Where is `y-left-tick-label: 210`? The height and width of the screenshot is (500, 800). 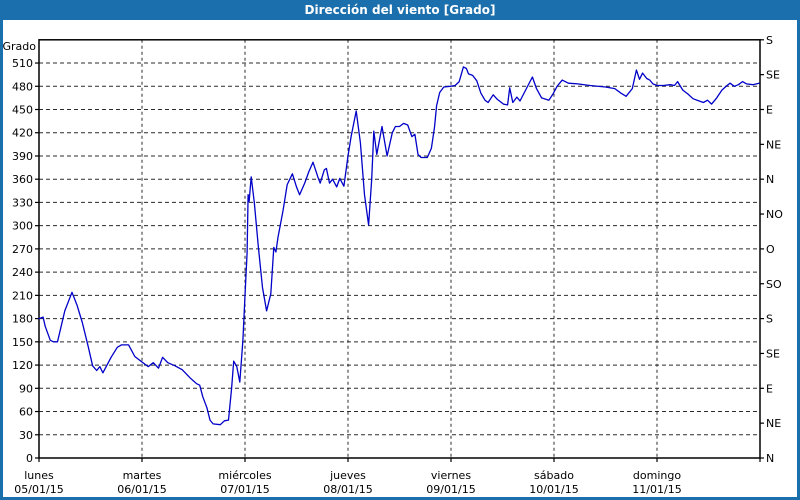 y-left-tick-label: 210 is located at coordinates (22, 295).